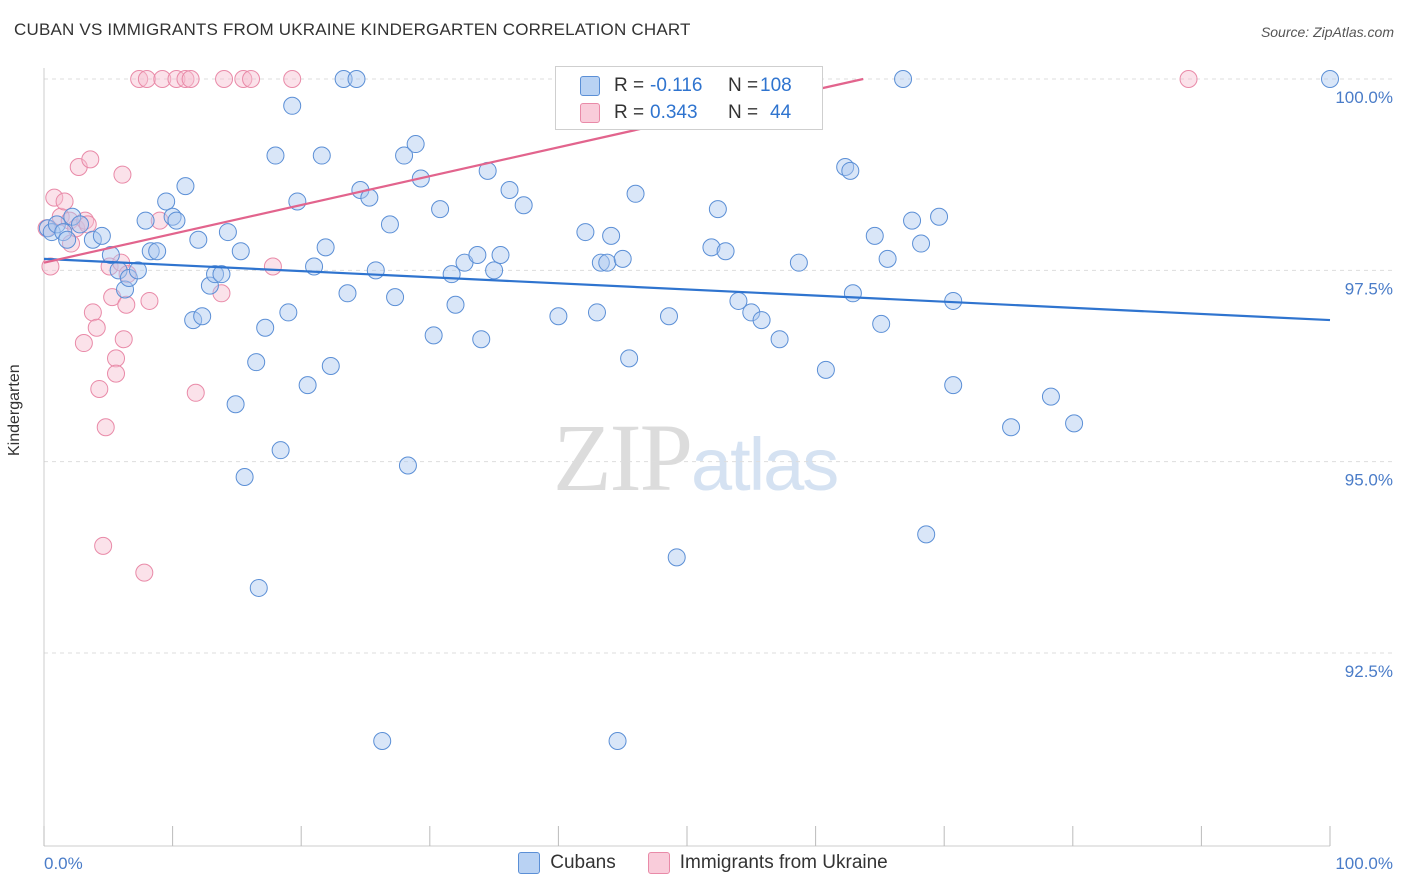  I want to click on legend-n-label: N =, so click(743, 85).